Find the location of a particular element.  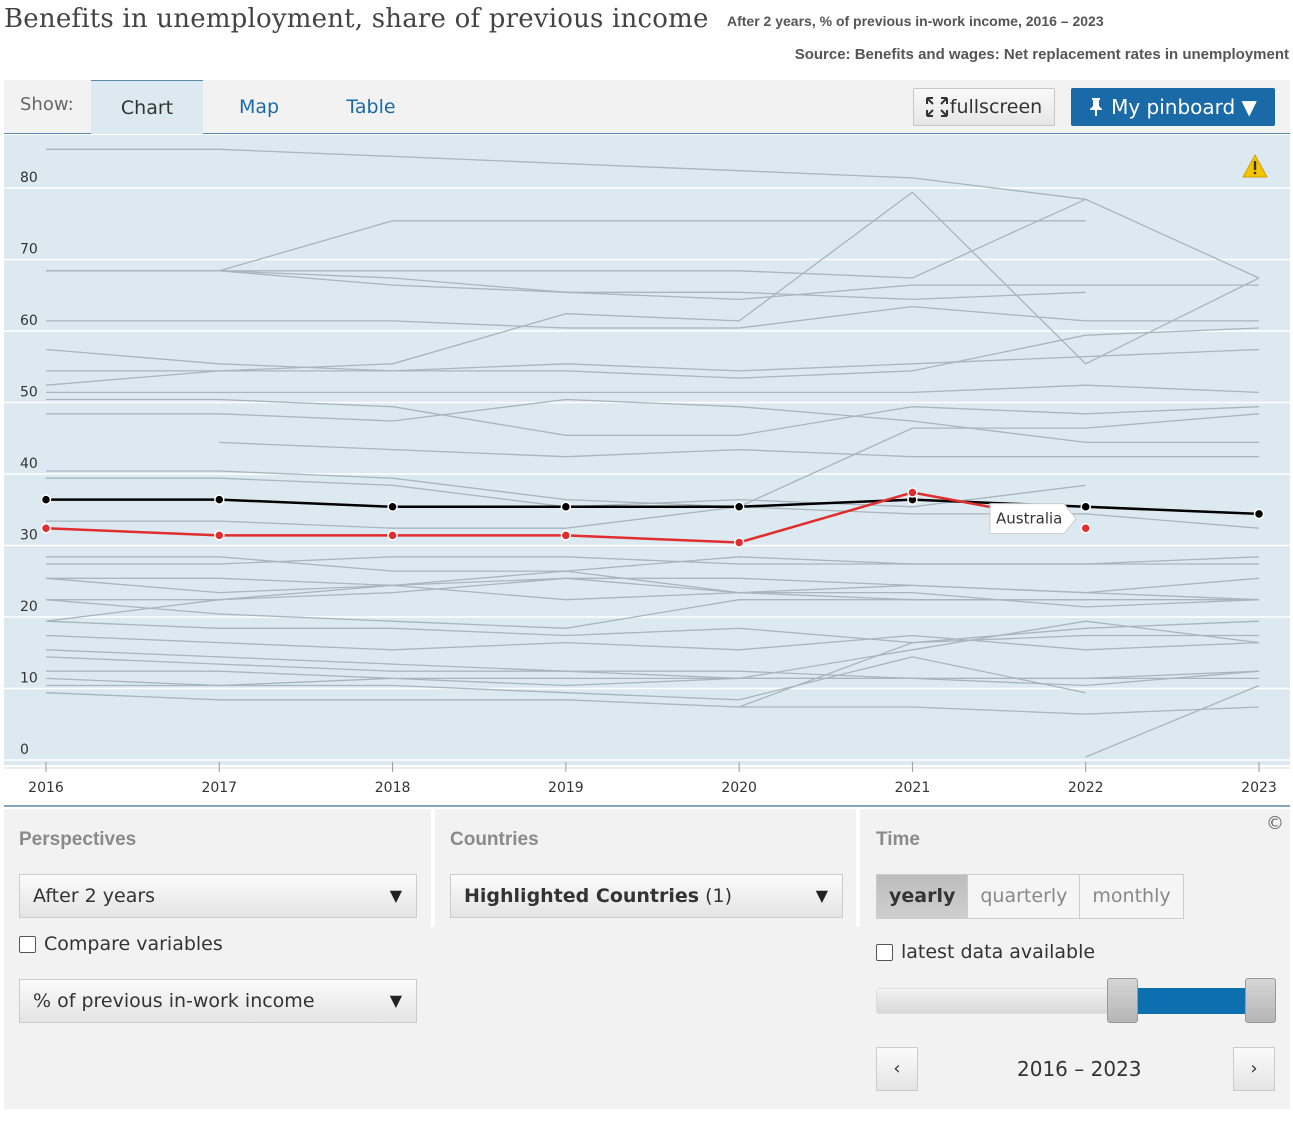

x-tick-label: 2023 is located at coordinates (1259, 788).